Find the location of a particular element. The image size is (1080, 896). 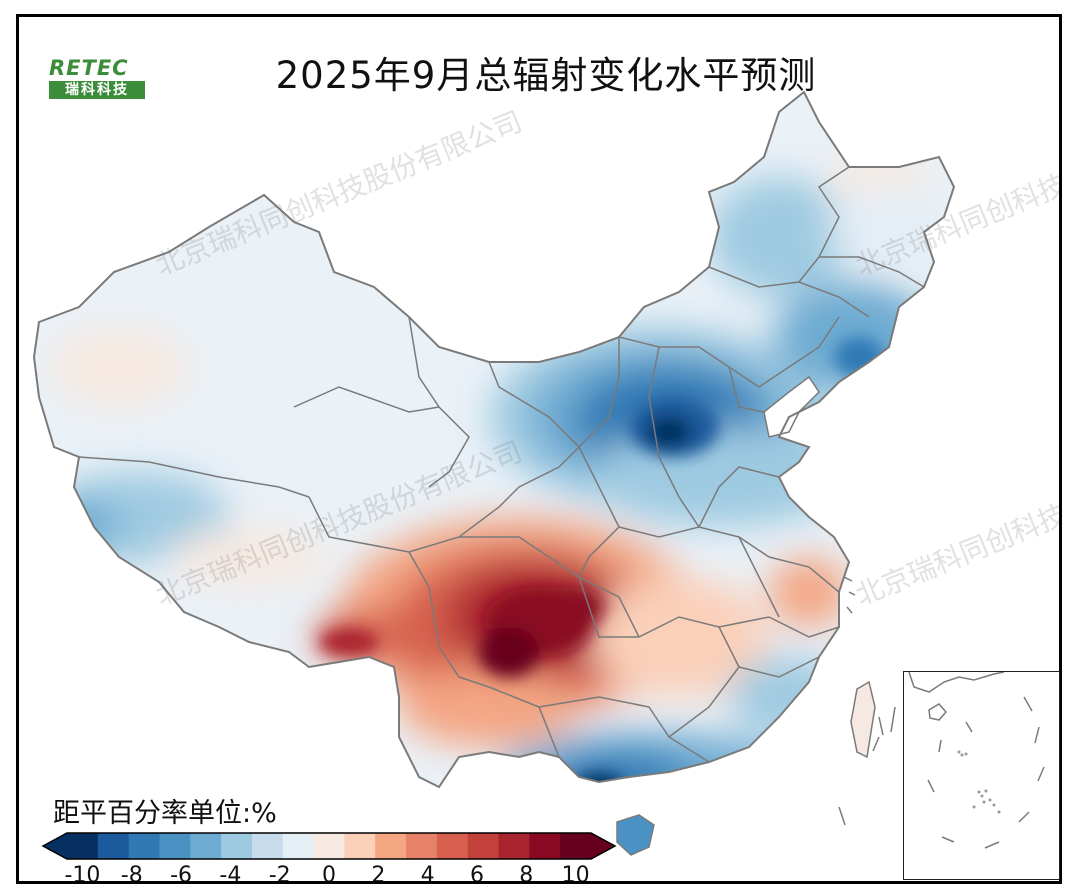

bohai-sea is located at coordinates (791, 406).